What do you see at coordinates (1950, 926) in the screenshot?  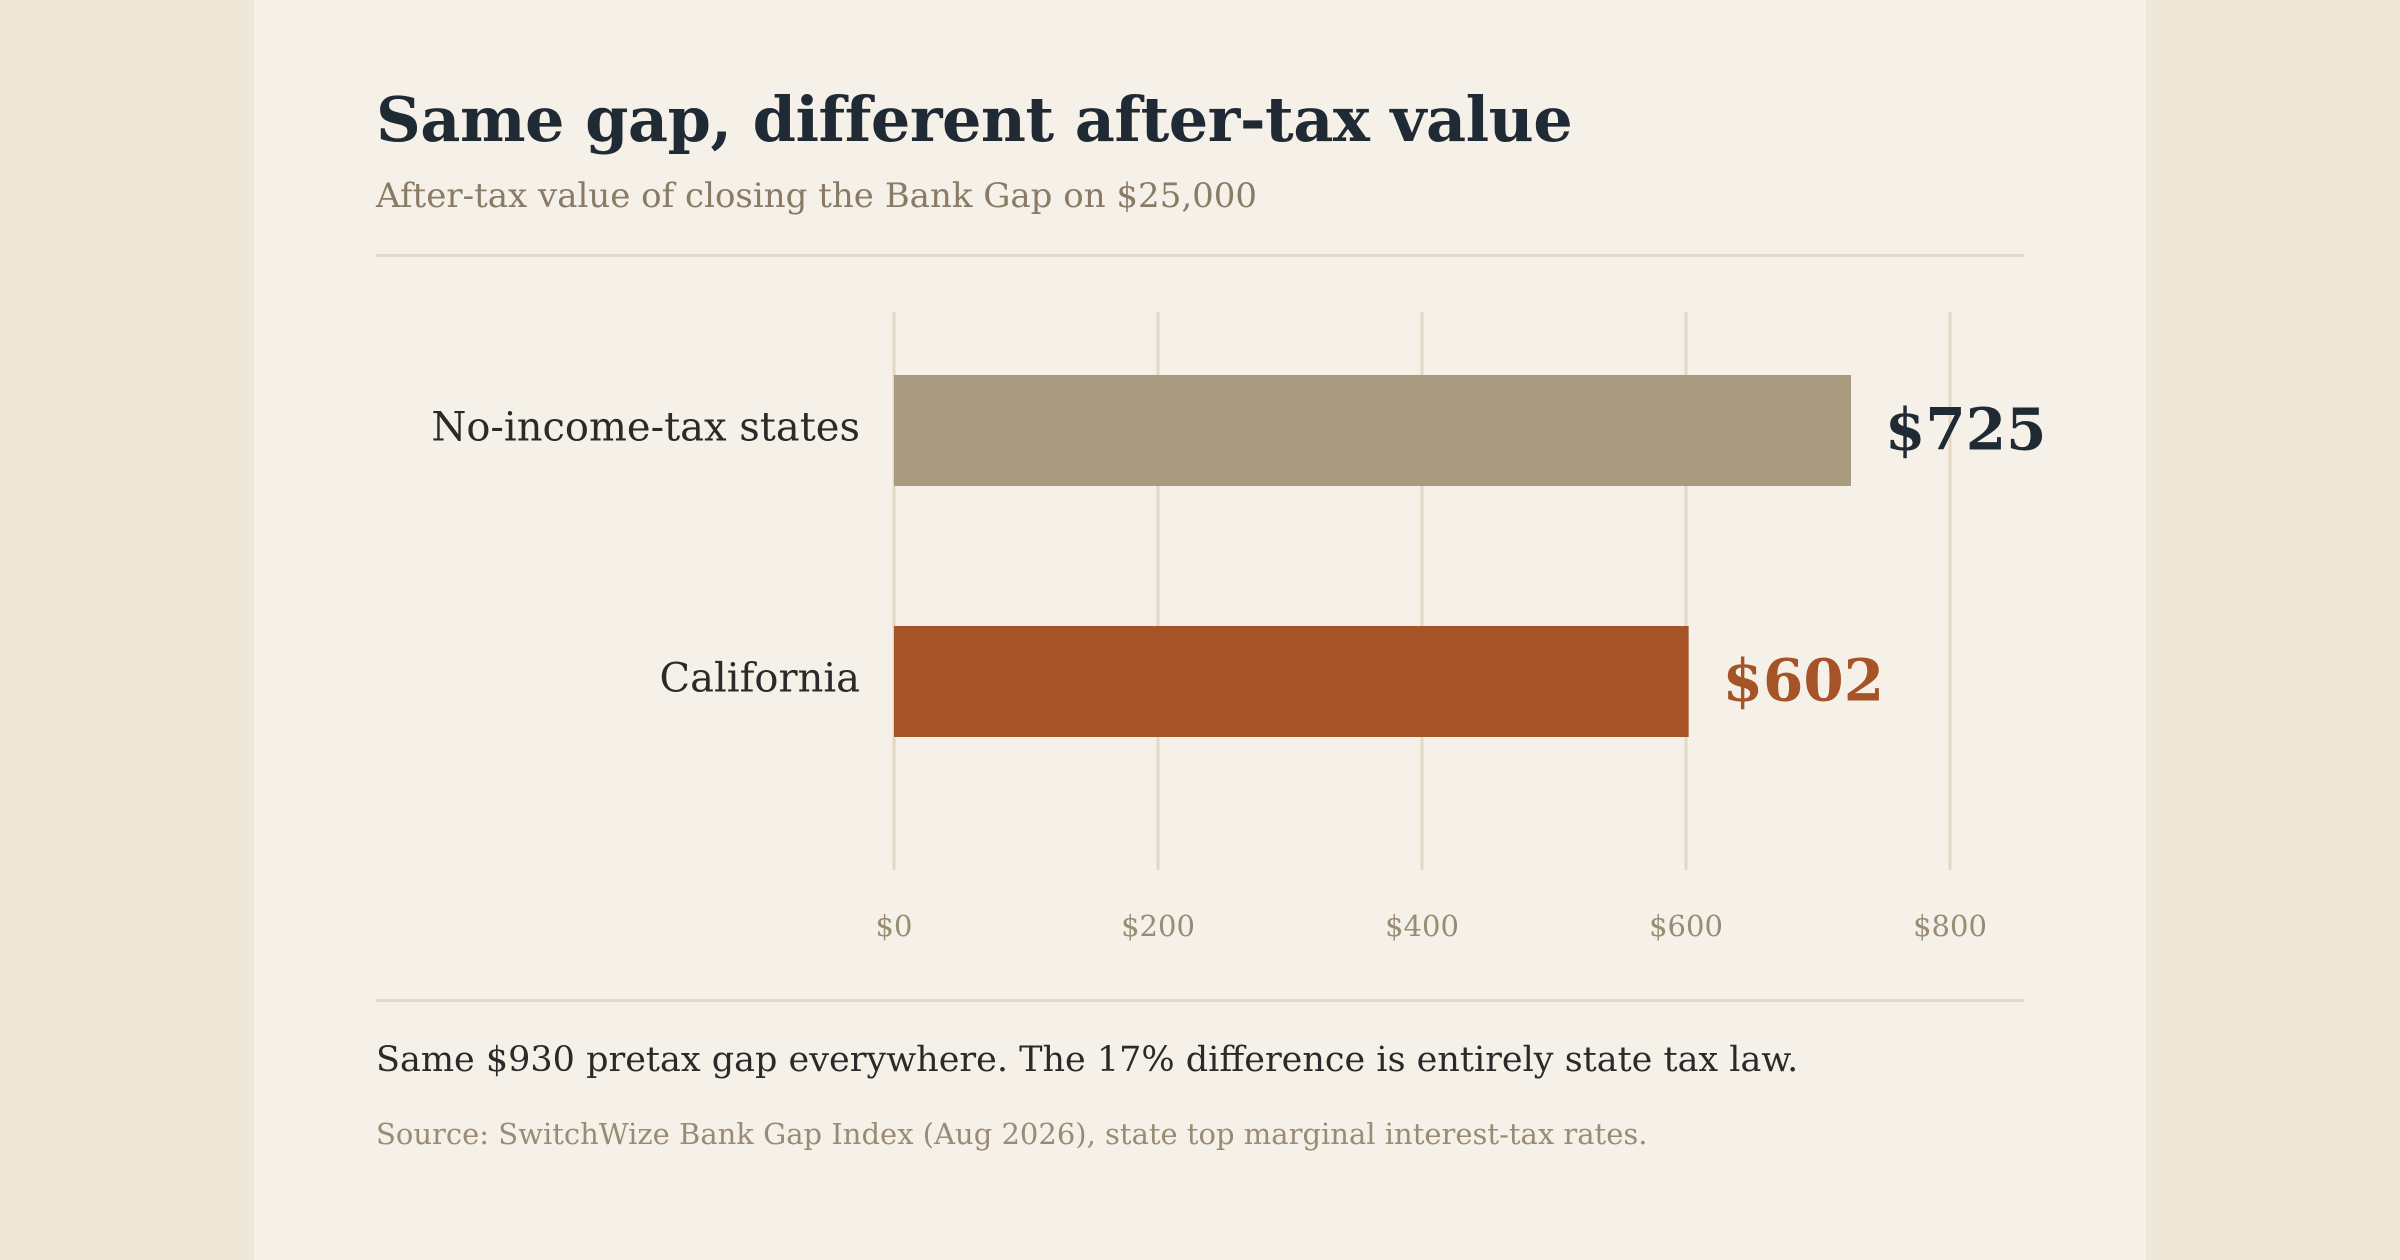 I see `x-tick-label: $800` at bounding box center [1950, 926].